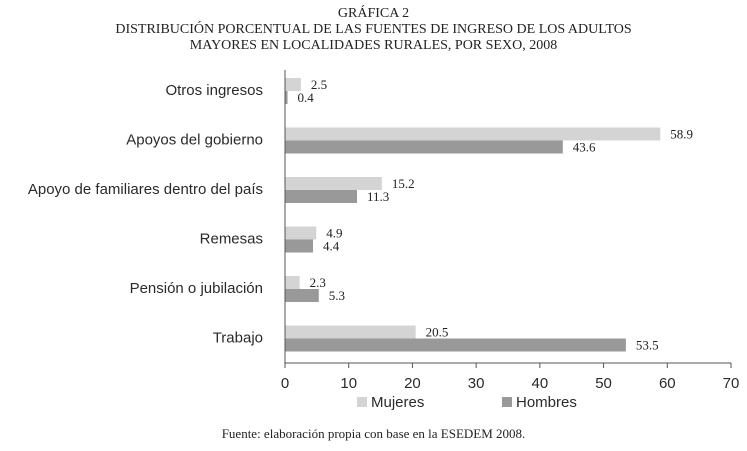 Image resolution: width=747 pixels, height=451 pixels. What do you see at coordinates (507, 402) in the screenshot?
I see `legend-swatch-hombres` at bounding box center [507, 402].